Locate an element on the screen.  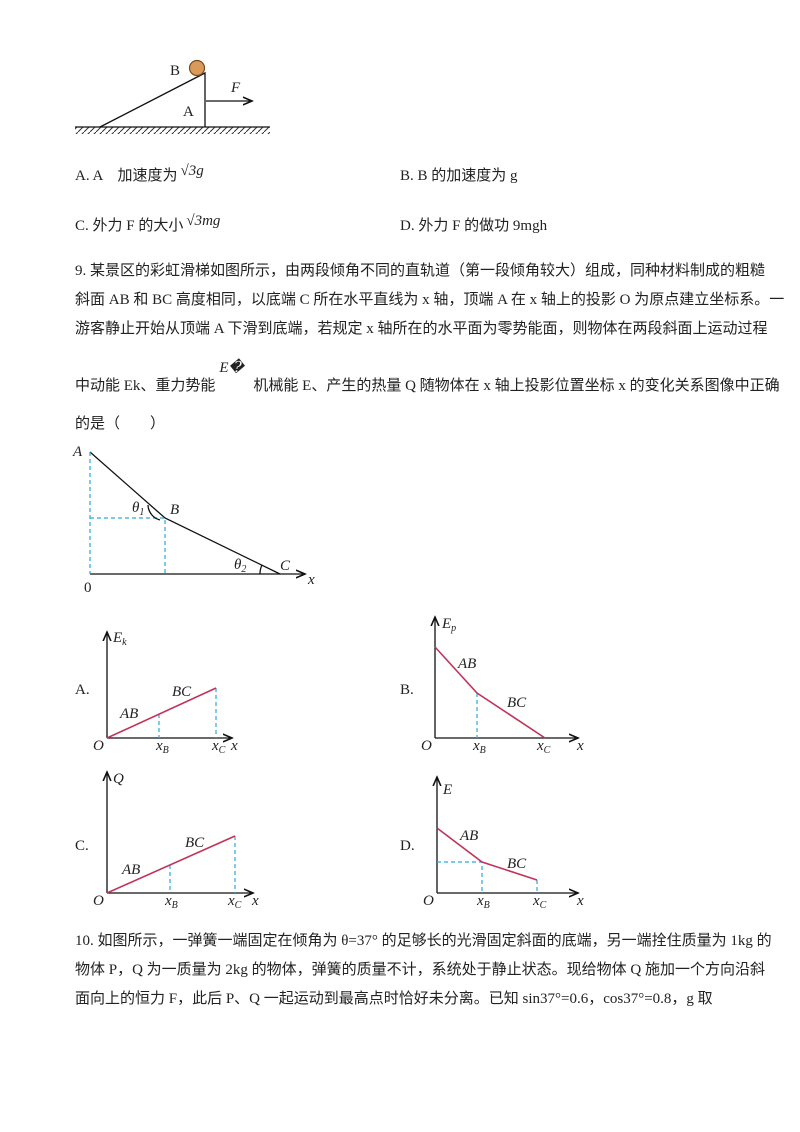
label: 0 is located at coordinates (88, 588).